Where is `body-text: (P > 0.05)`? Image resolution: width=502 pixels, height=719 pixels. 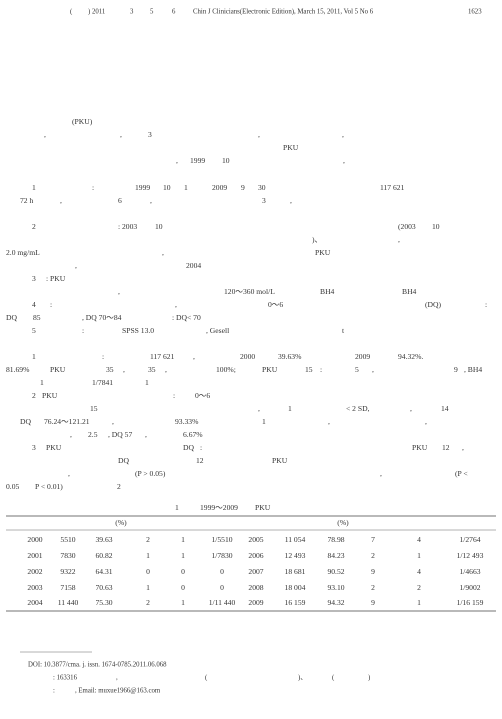
body-text: (P > 0.05) is located at coordinates (150, 473).